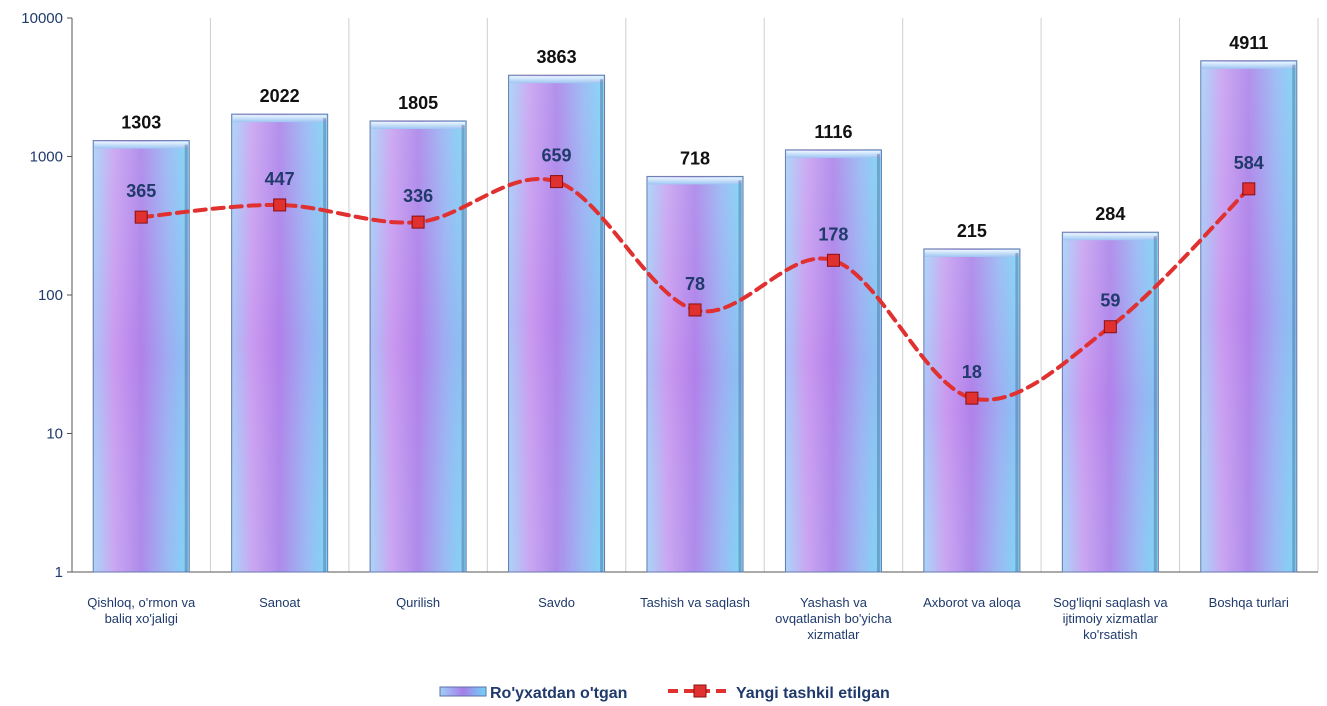 This screenshot has width=1327, height=706. I want to click on x-tick-label: Axborot va aloqa, so click(972, 602).